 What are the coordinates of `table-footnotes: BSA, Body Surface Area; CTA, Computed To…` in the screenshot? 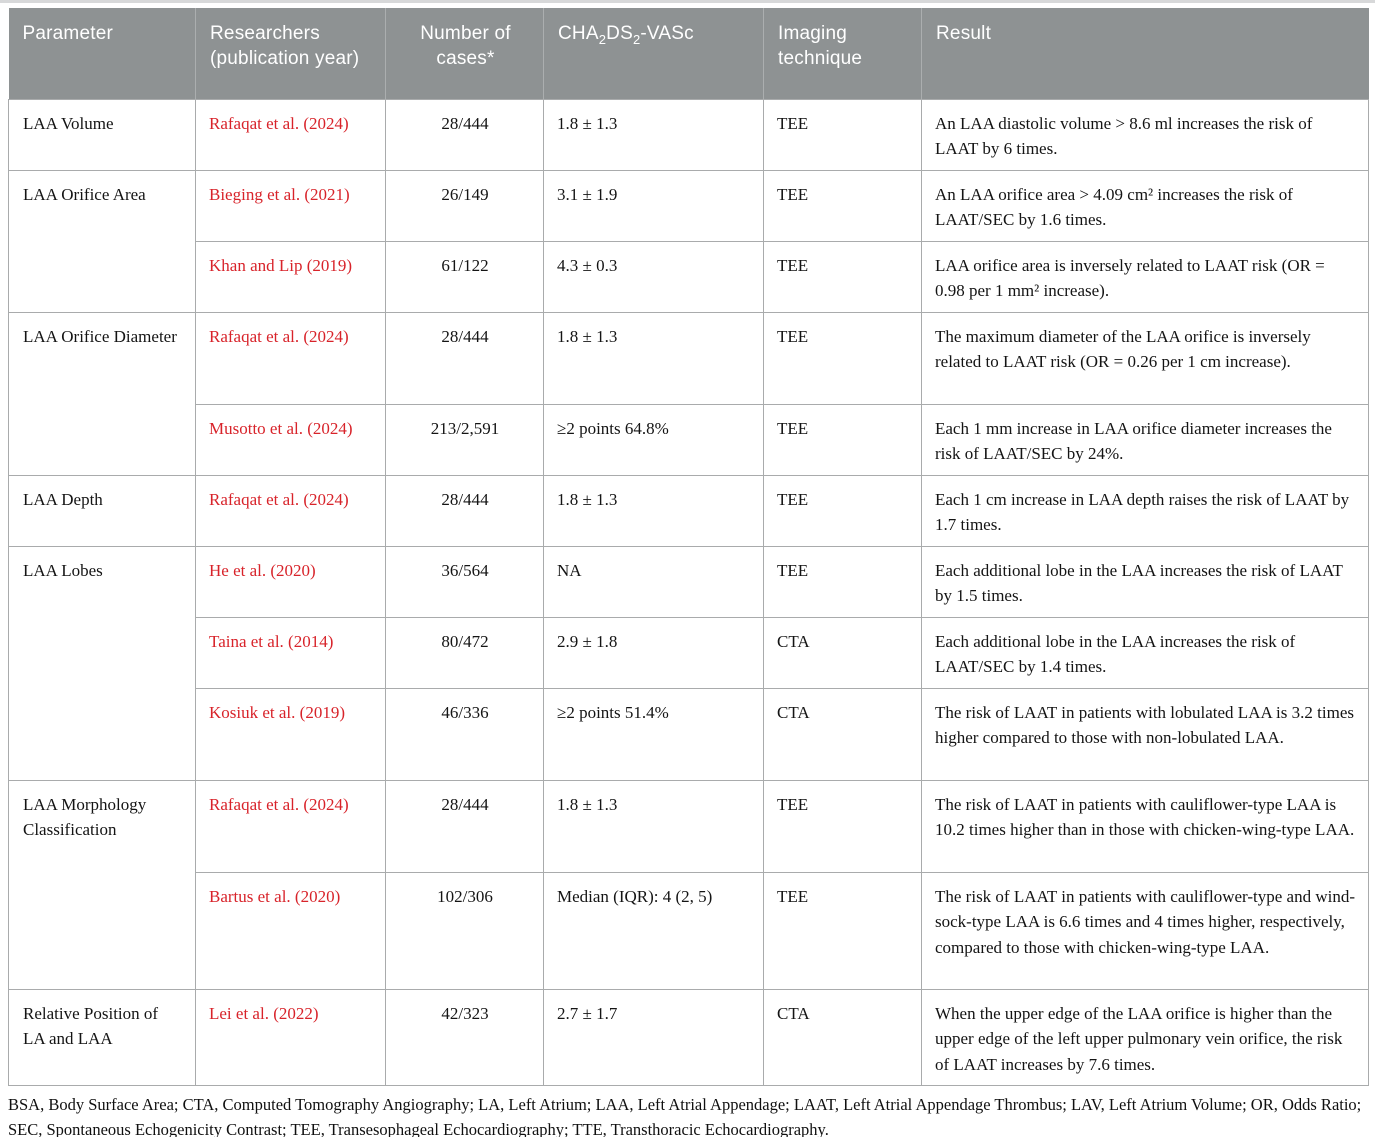 It's located at (687, 1115).